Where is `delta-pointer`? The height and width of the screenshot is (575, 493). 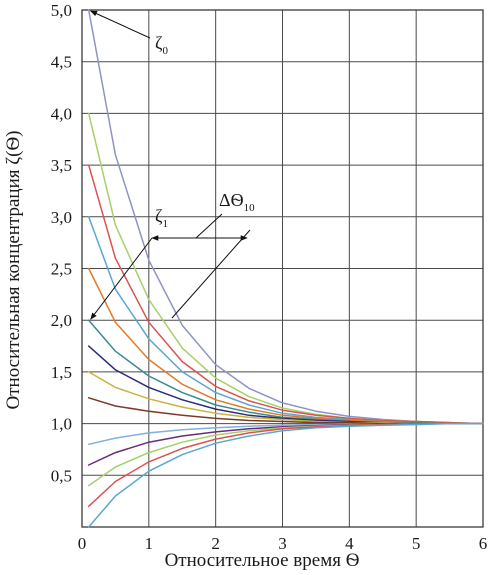 delta-pointer is located at coordinates (211, 274).